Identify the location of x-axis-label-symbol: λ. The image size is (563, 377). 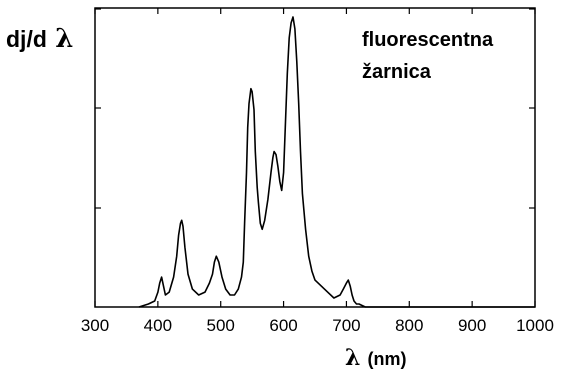
(352, 358).